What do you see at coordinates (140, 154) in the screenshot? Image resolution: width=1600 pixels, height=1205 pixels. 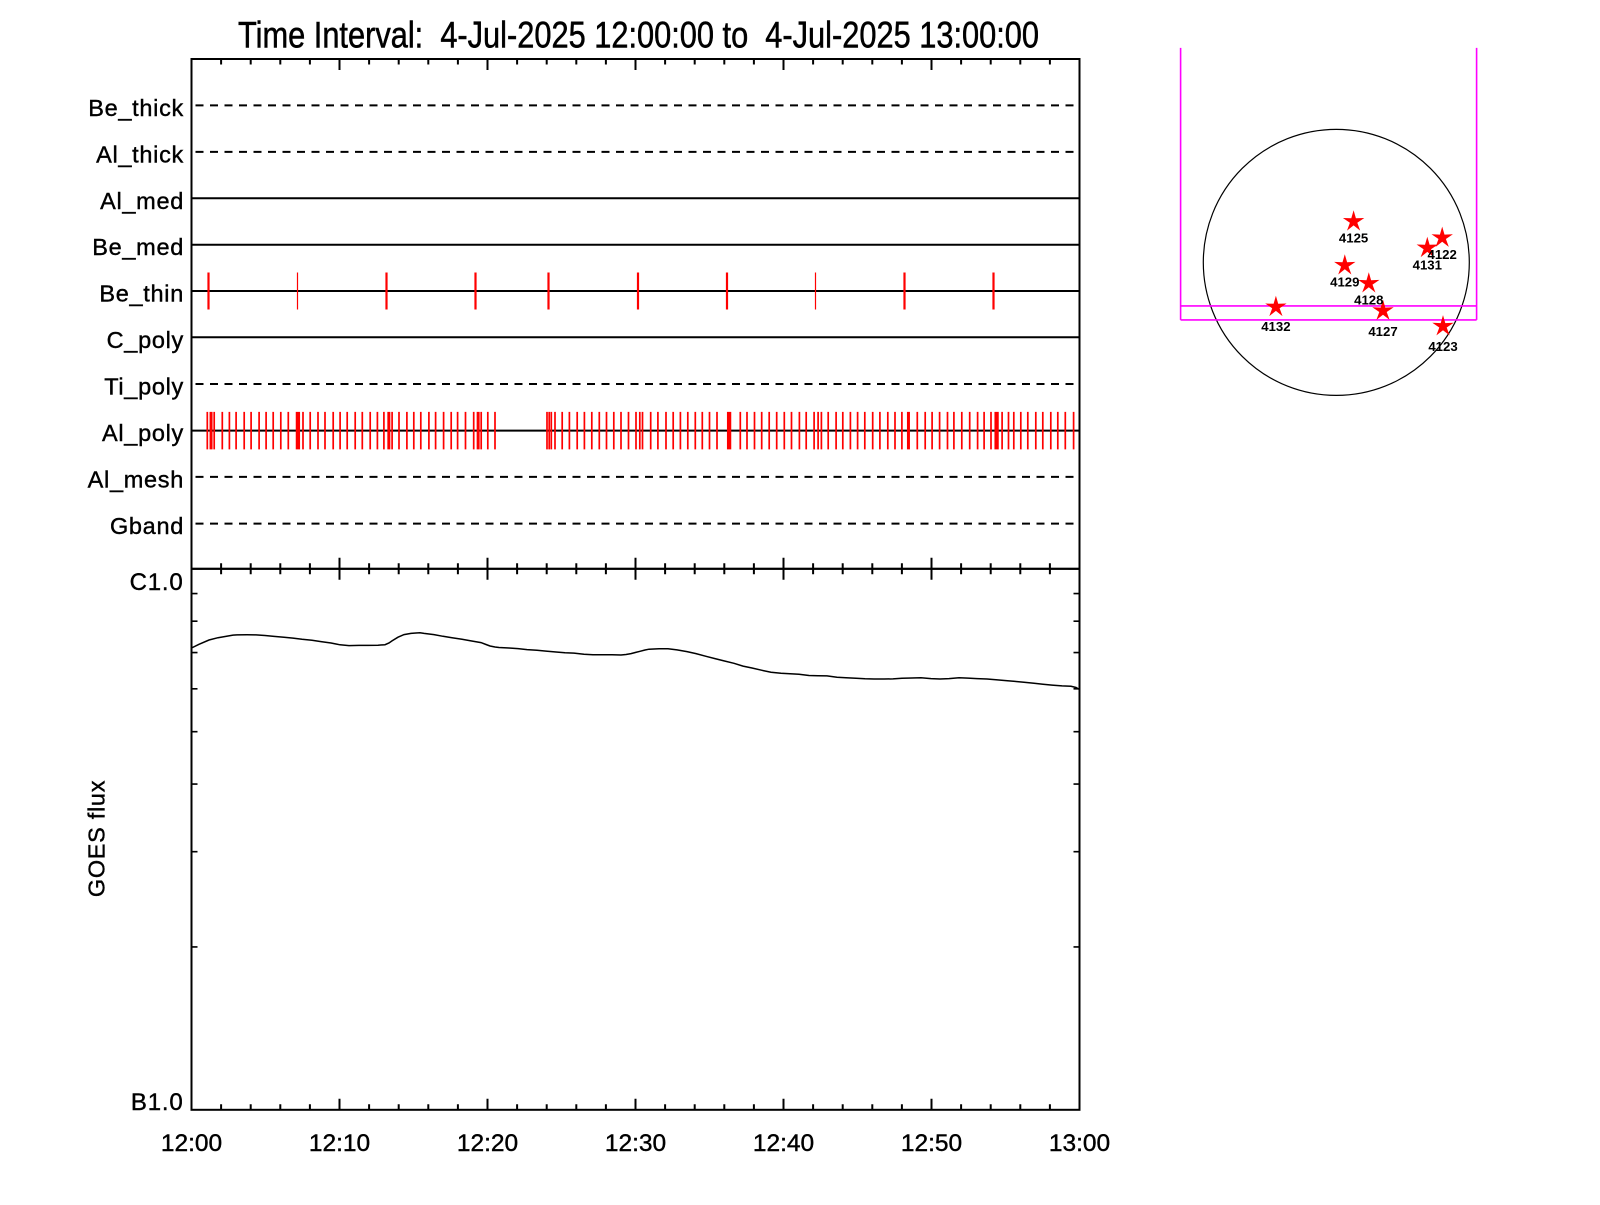 I see `svg-text: Al_thick` at bounding box center [140, 154].